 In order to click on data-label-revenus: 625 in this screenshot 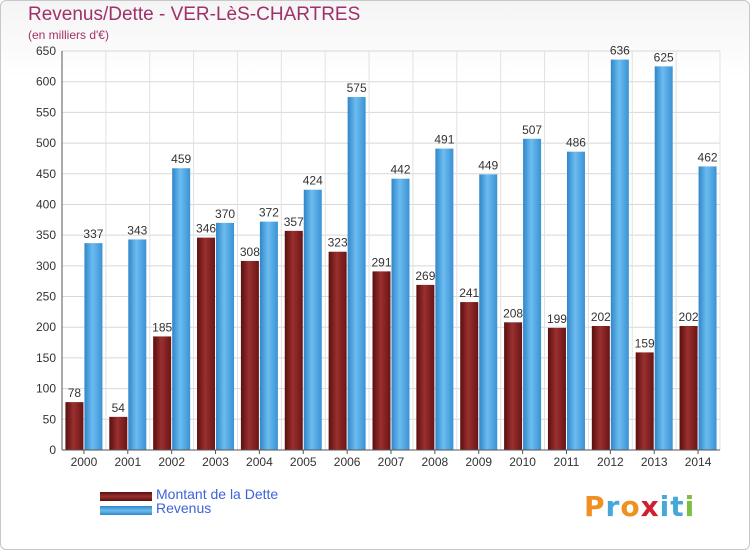, I will do `click(664, 57)`.